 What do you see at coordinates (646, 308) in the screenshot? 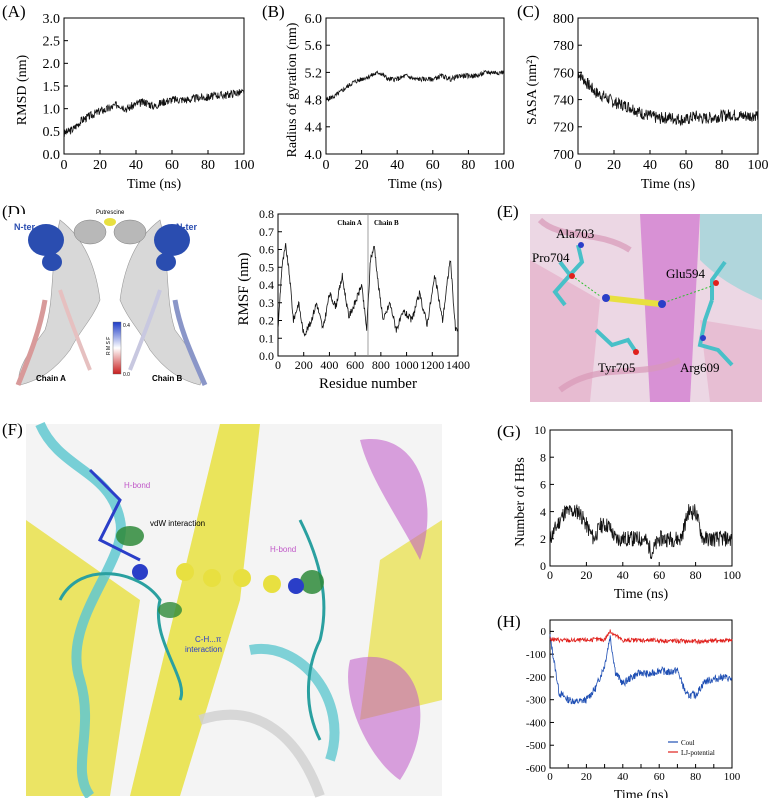
I see `binding-pocket-illustration: Ala703 Pro704 Glu594 Tyr705 Arg609` at bounding box center [646, 308].